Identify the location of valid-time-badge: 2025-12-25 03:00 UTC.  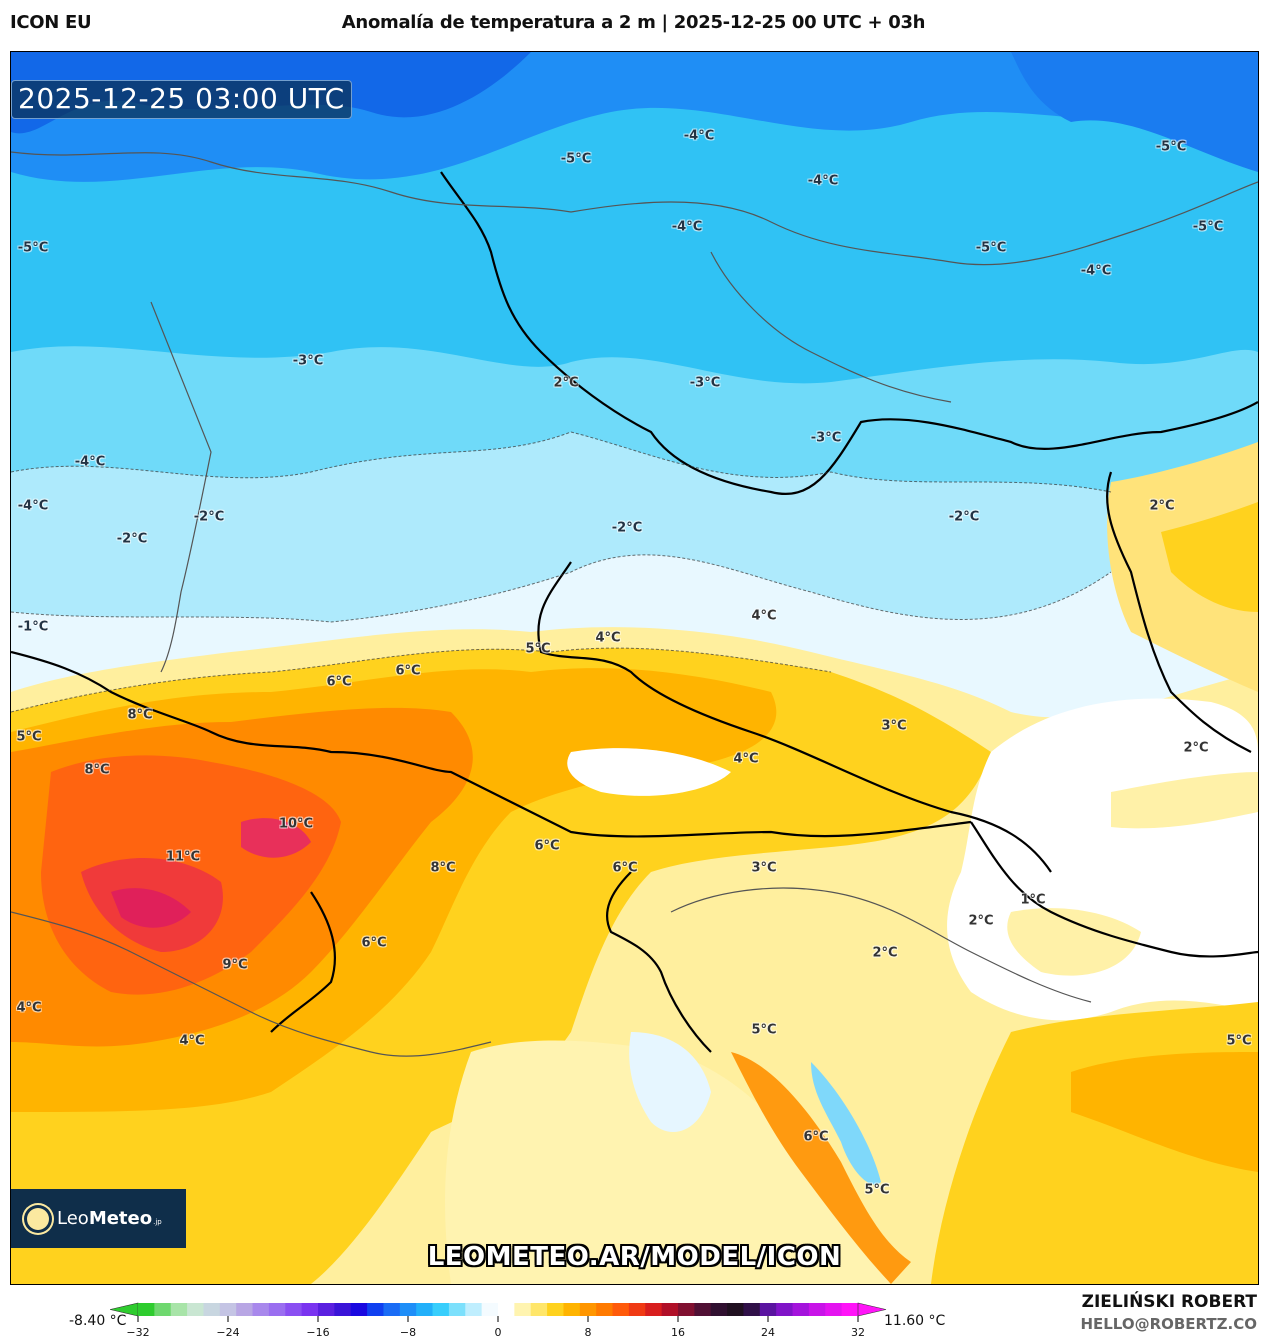
(181, 99).